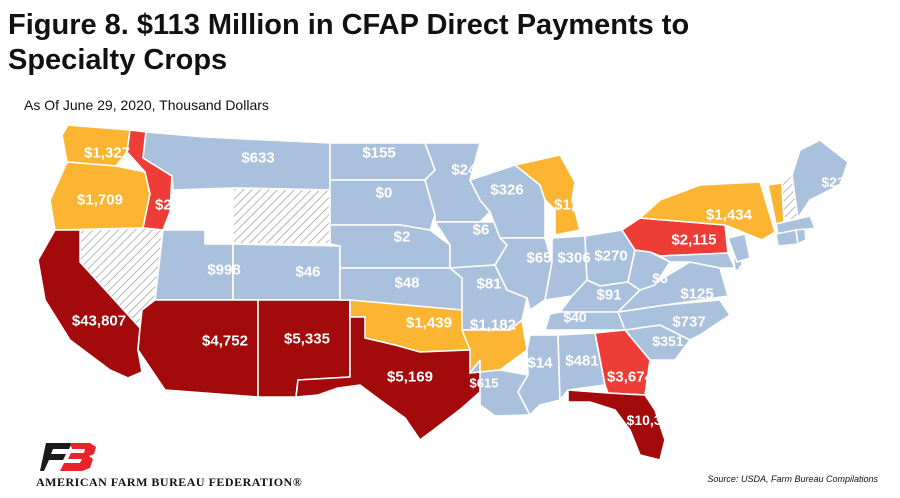 Image resolution: width=900 pixels, height=498 pixels. I want to click on state-nj, so click(739, 248).